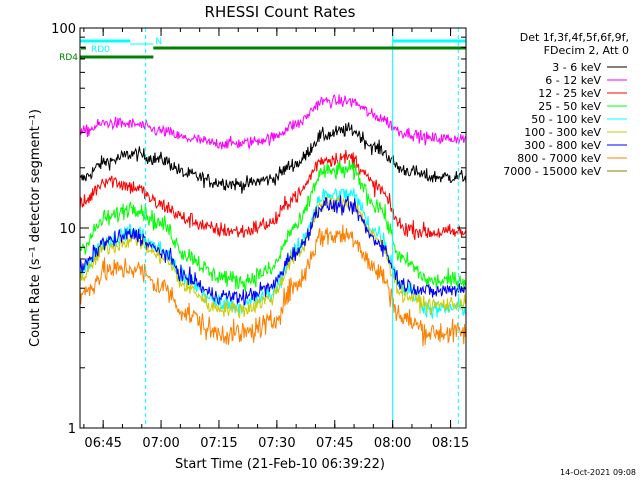 The width and height of the screenshot is (640, 480). What do you see at coordinates (552, 171) in the screenshot?
I see `legend-label-8: 7000 - 15000 keV` at bounding box center [552, 171].